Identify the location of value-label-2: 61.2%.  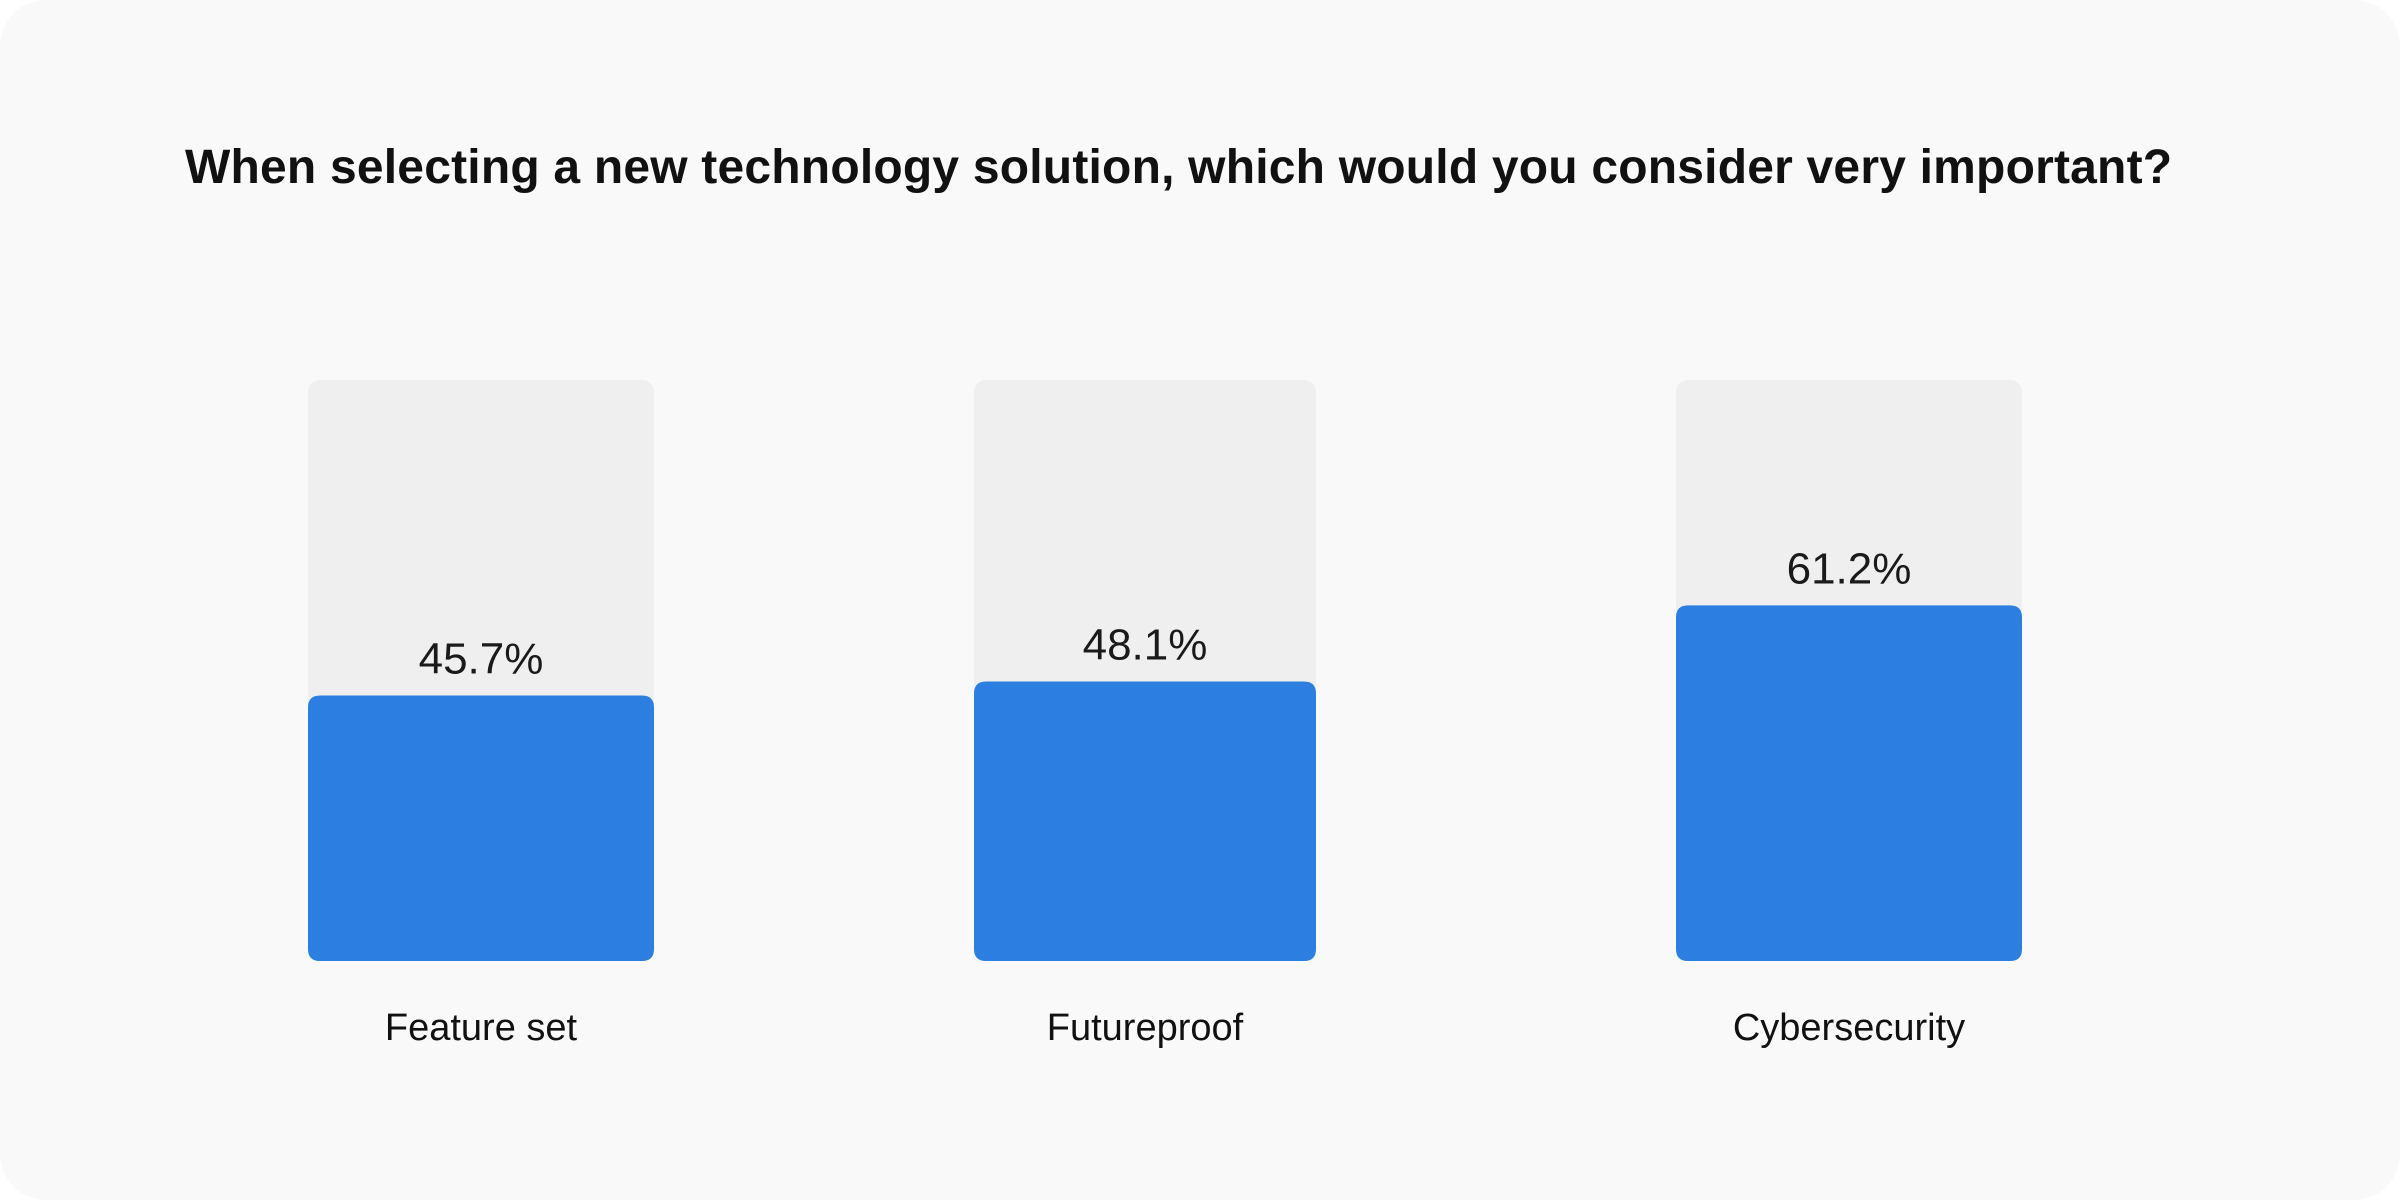
(1849, 568).